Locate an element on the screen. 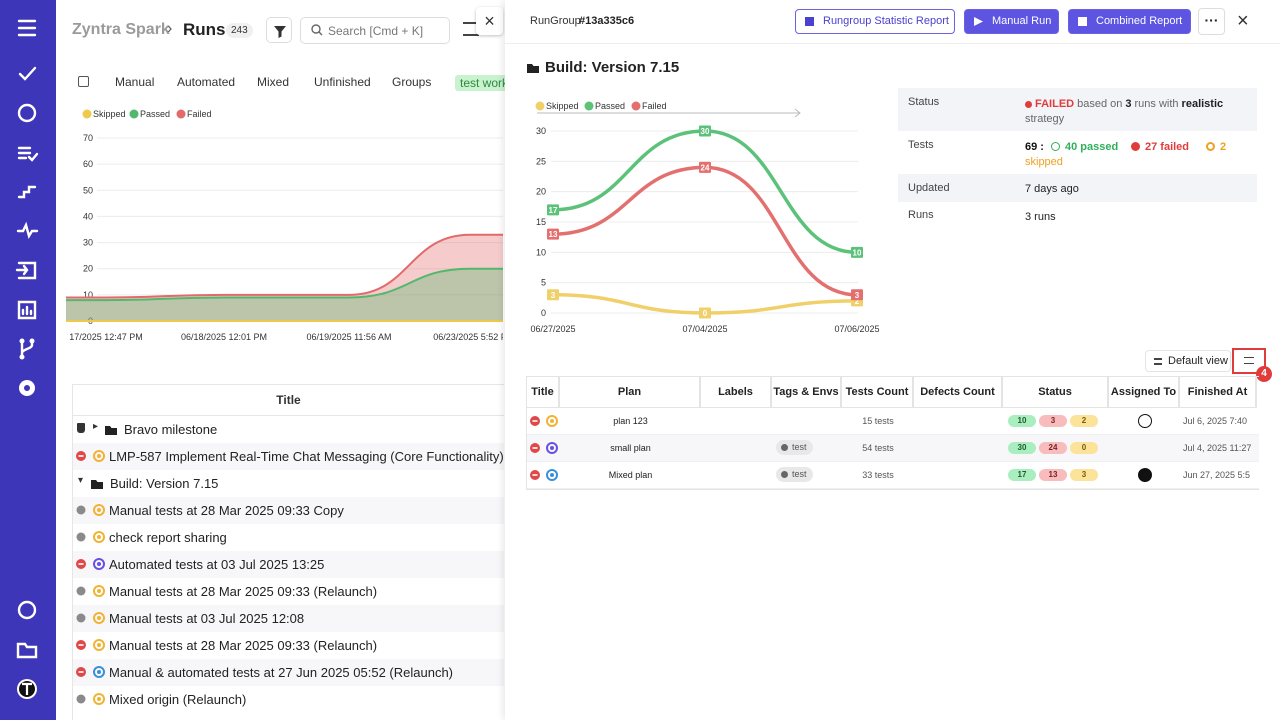 The image size is (1280, 720). column-header: Plan is located at coordinates (630, 392).